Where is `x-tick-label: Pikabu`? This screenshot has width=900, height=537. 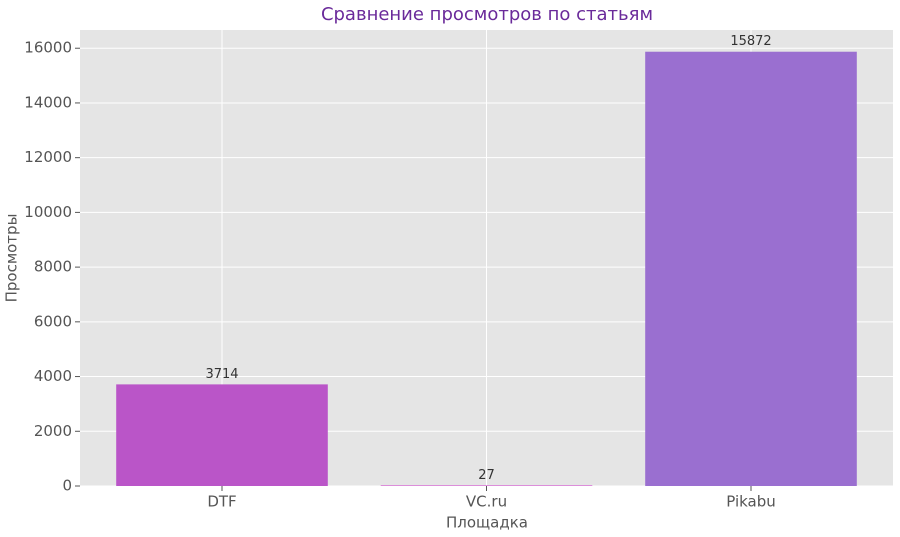
x-tick-label: Pikabu is located at coordinates (751, 502).